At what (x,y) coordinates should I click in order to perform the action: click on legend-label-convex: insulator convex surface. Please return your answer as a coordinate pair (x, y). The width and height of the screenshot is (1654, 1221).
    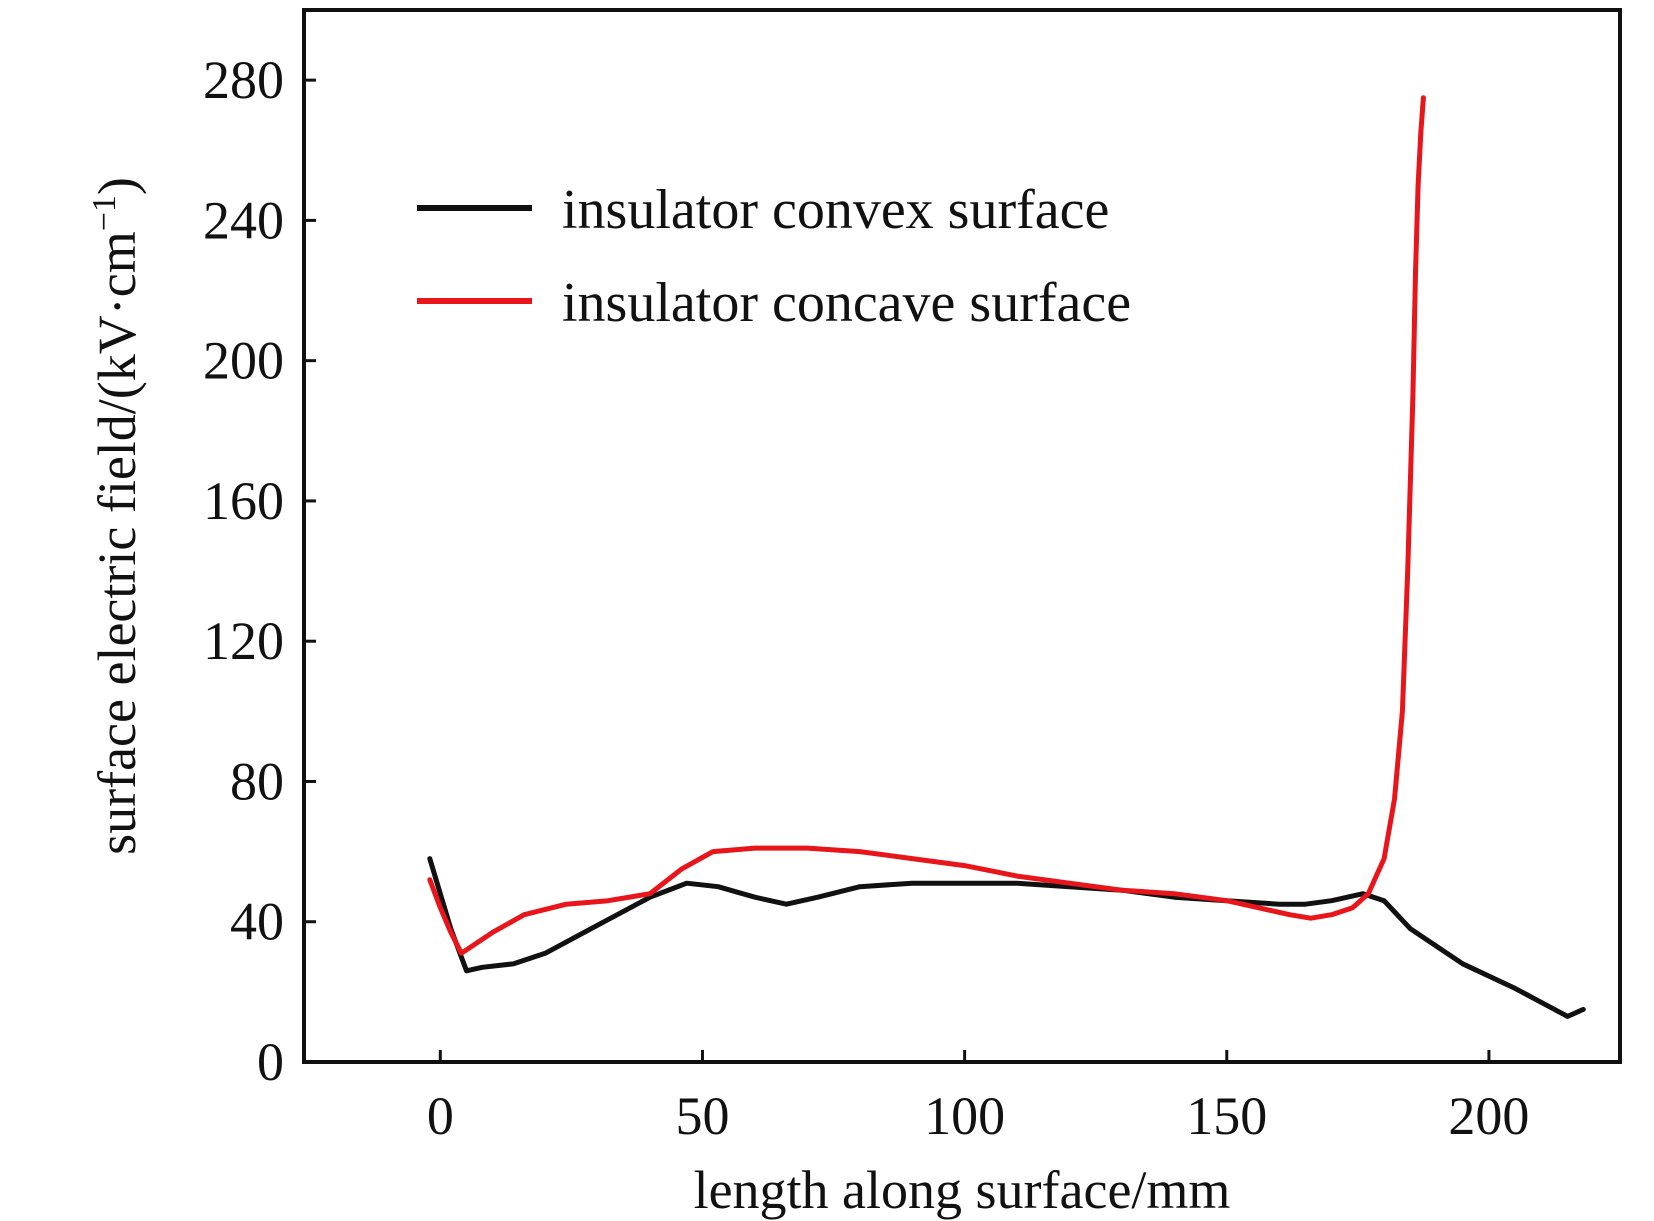
    Looking at the image, I should click on (835, 210).